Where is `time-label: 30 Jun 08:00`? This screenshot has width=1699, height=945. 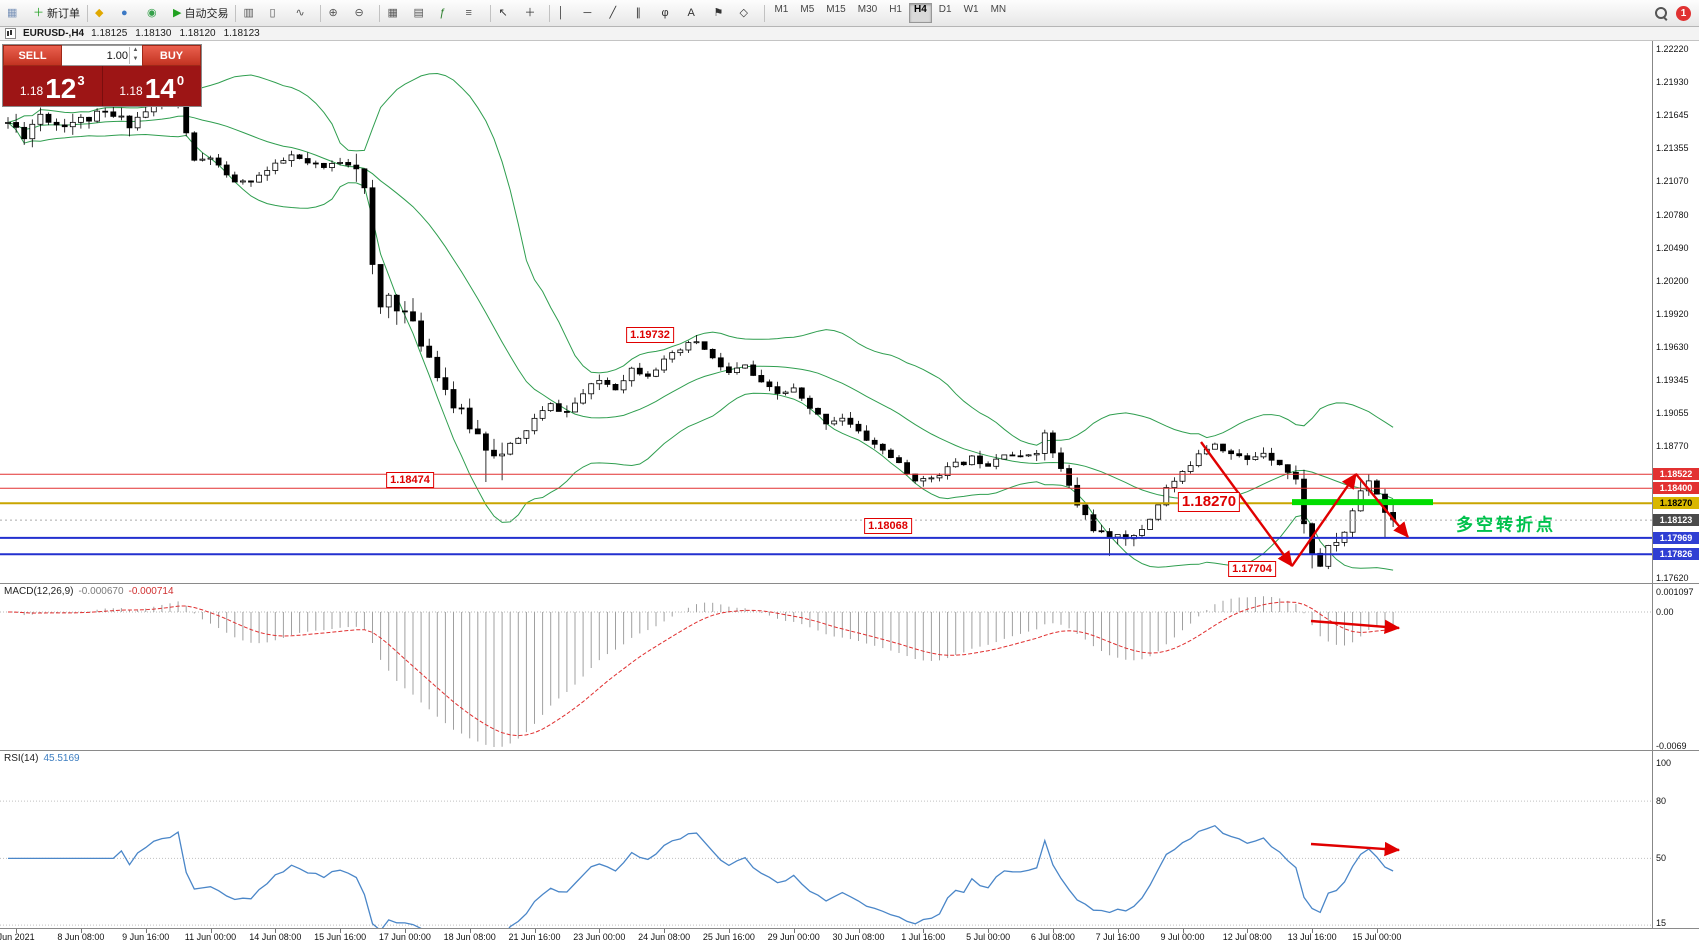 time-label: 30 Jun 08:00 is located at coordinates (858, 937).